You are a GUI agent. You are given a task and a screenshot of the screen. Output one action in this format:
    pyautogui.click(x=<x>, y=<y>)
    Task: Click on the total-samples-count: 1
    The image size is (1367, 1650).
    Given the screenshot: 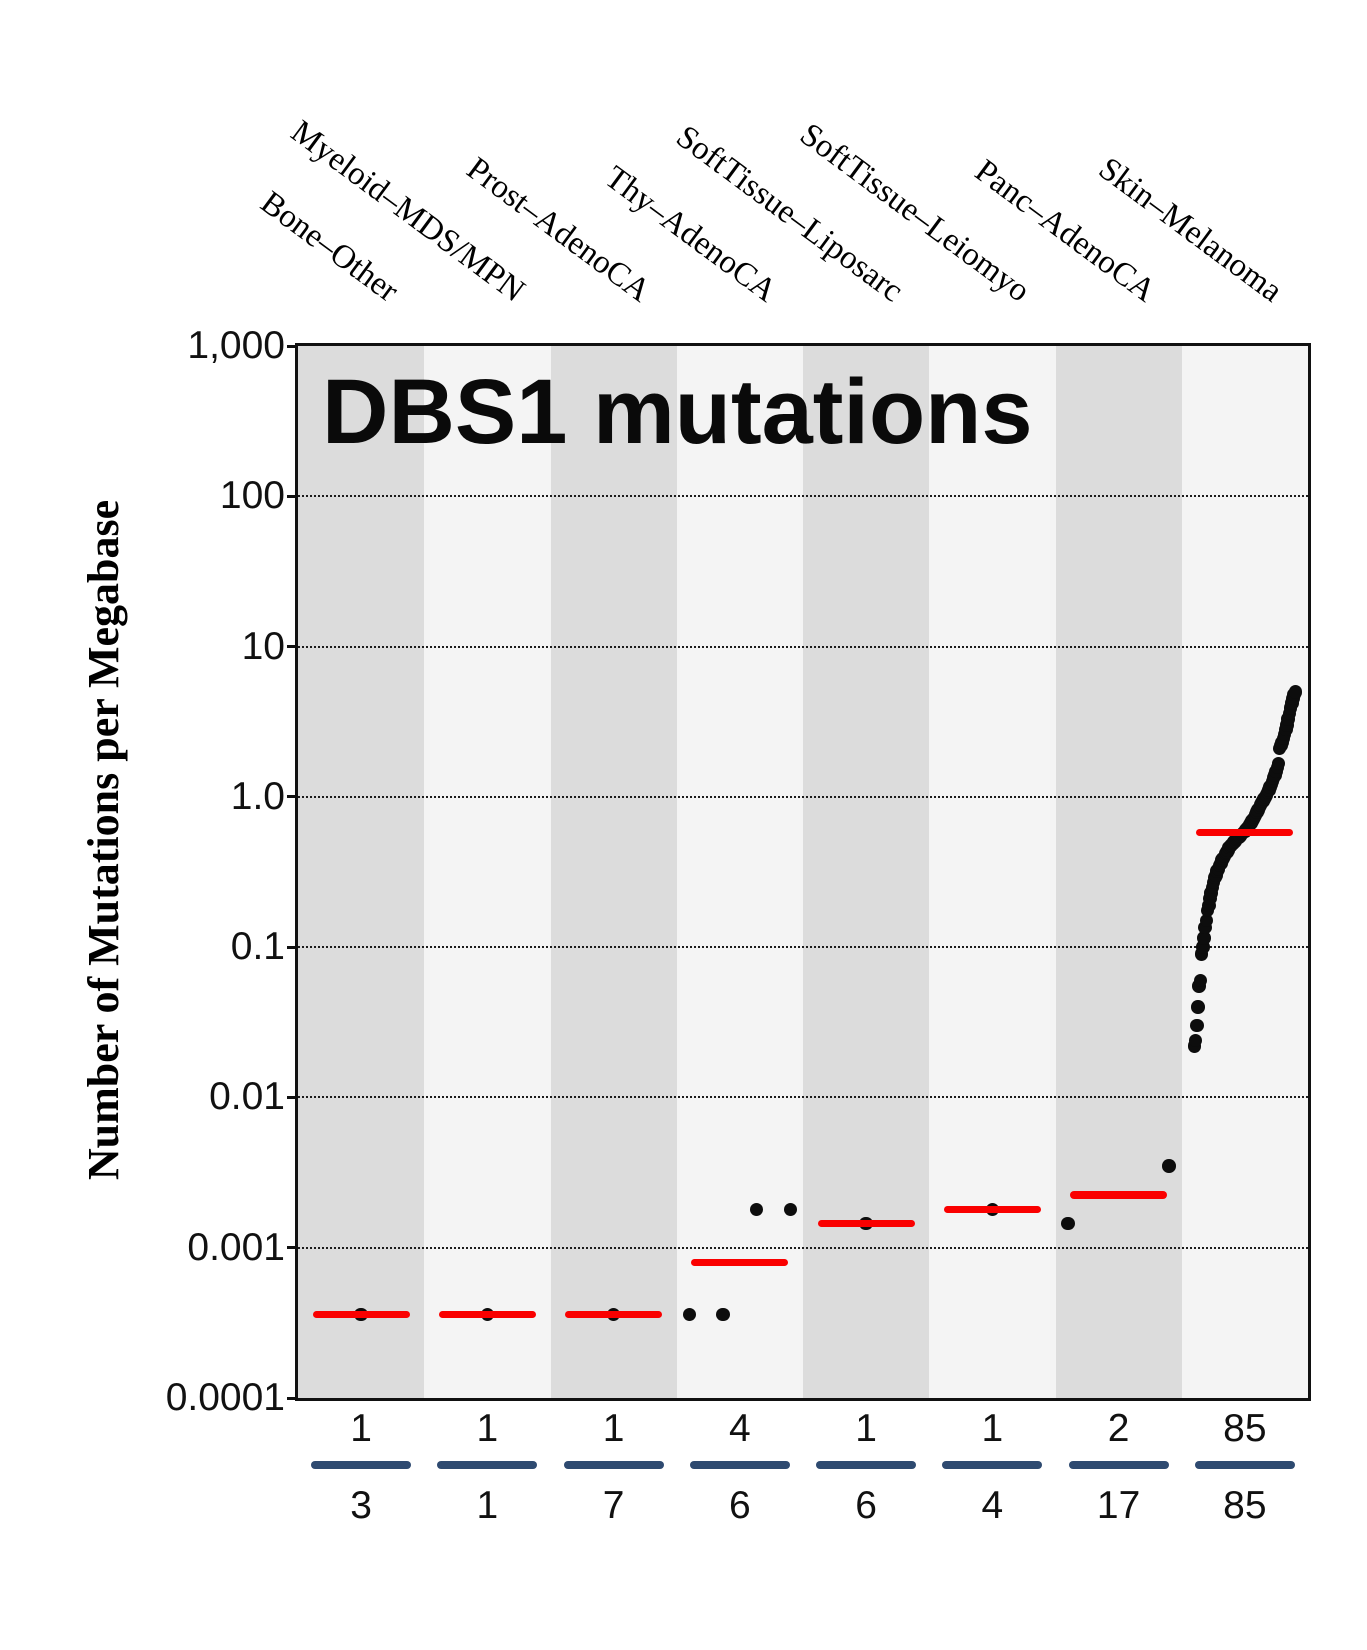 What is the action you would take?
    pyautogui.click(x=487, y=1505)
    